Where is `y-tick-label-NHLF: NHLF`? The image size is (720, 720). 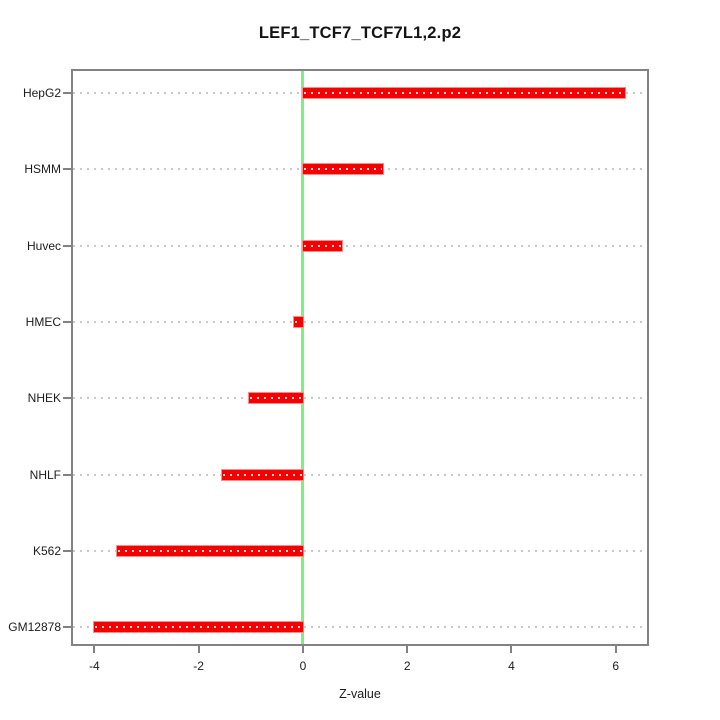 y-tick-label-NHLF: NHLF is located at coordinates (45, 474).